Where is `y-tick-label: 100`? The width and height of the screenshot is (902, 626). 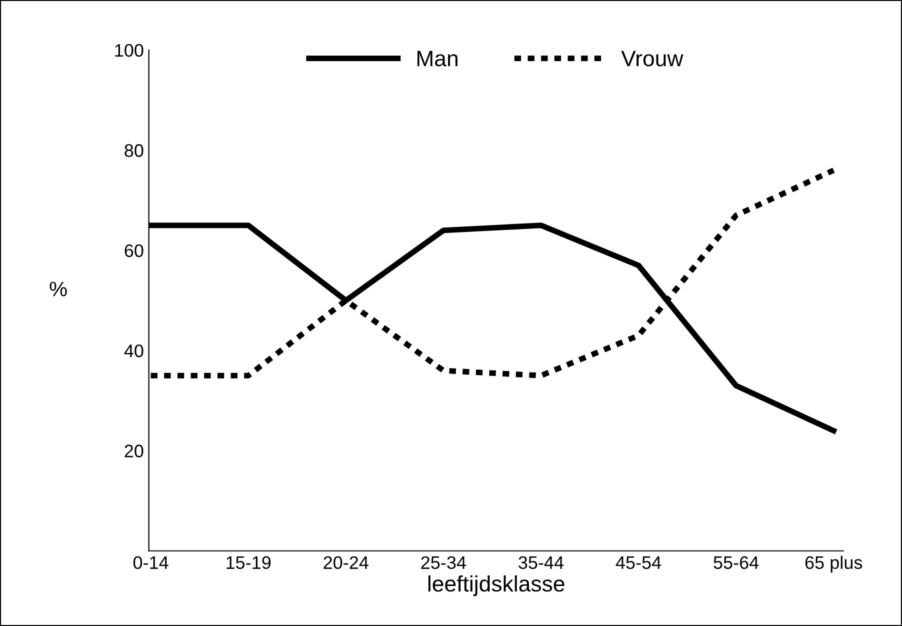
y-tick-label: 100 is located at coordinates (129, 50).